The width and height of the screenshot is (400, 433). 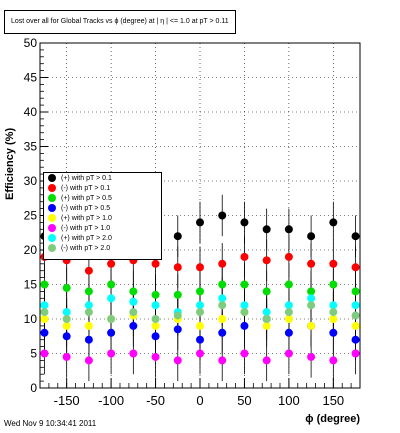 I want to click on legend-label: (+) with pT > 0.5, so click(x=86, y=198).